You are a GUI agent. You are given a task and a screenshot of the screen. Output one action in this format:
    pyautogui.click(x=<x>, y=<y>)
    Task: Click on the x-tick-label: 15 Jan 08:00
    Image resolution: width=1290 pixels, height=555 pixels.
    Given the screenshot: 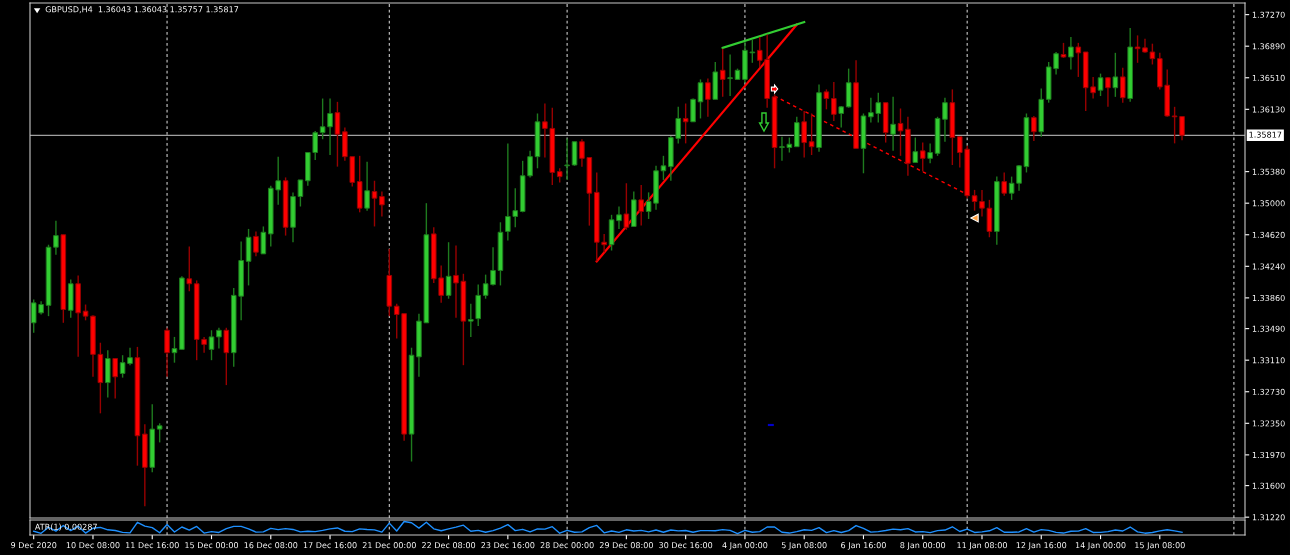 What is the action you would take?
    pyautogui.click(x=1160, y=546)
    